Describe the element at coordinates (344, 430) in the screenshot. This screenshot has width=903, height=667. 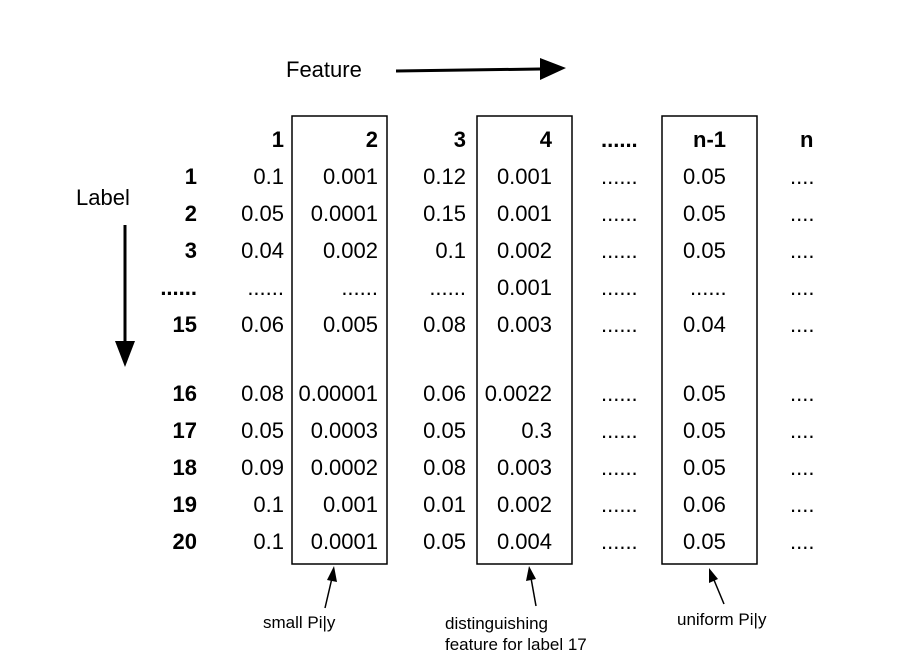
I see `table-cell: 0.0003` at that location.